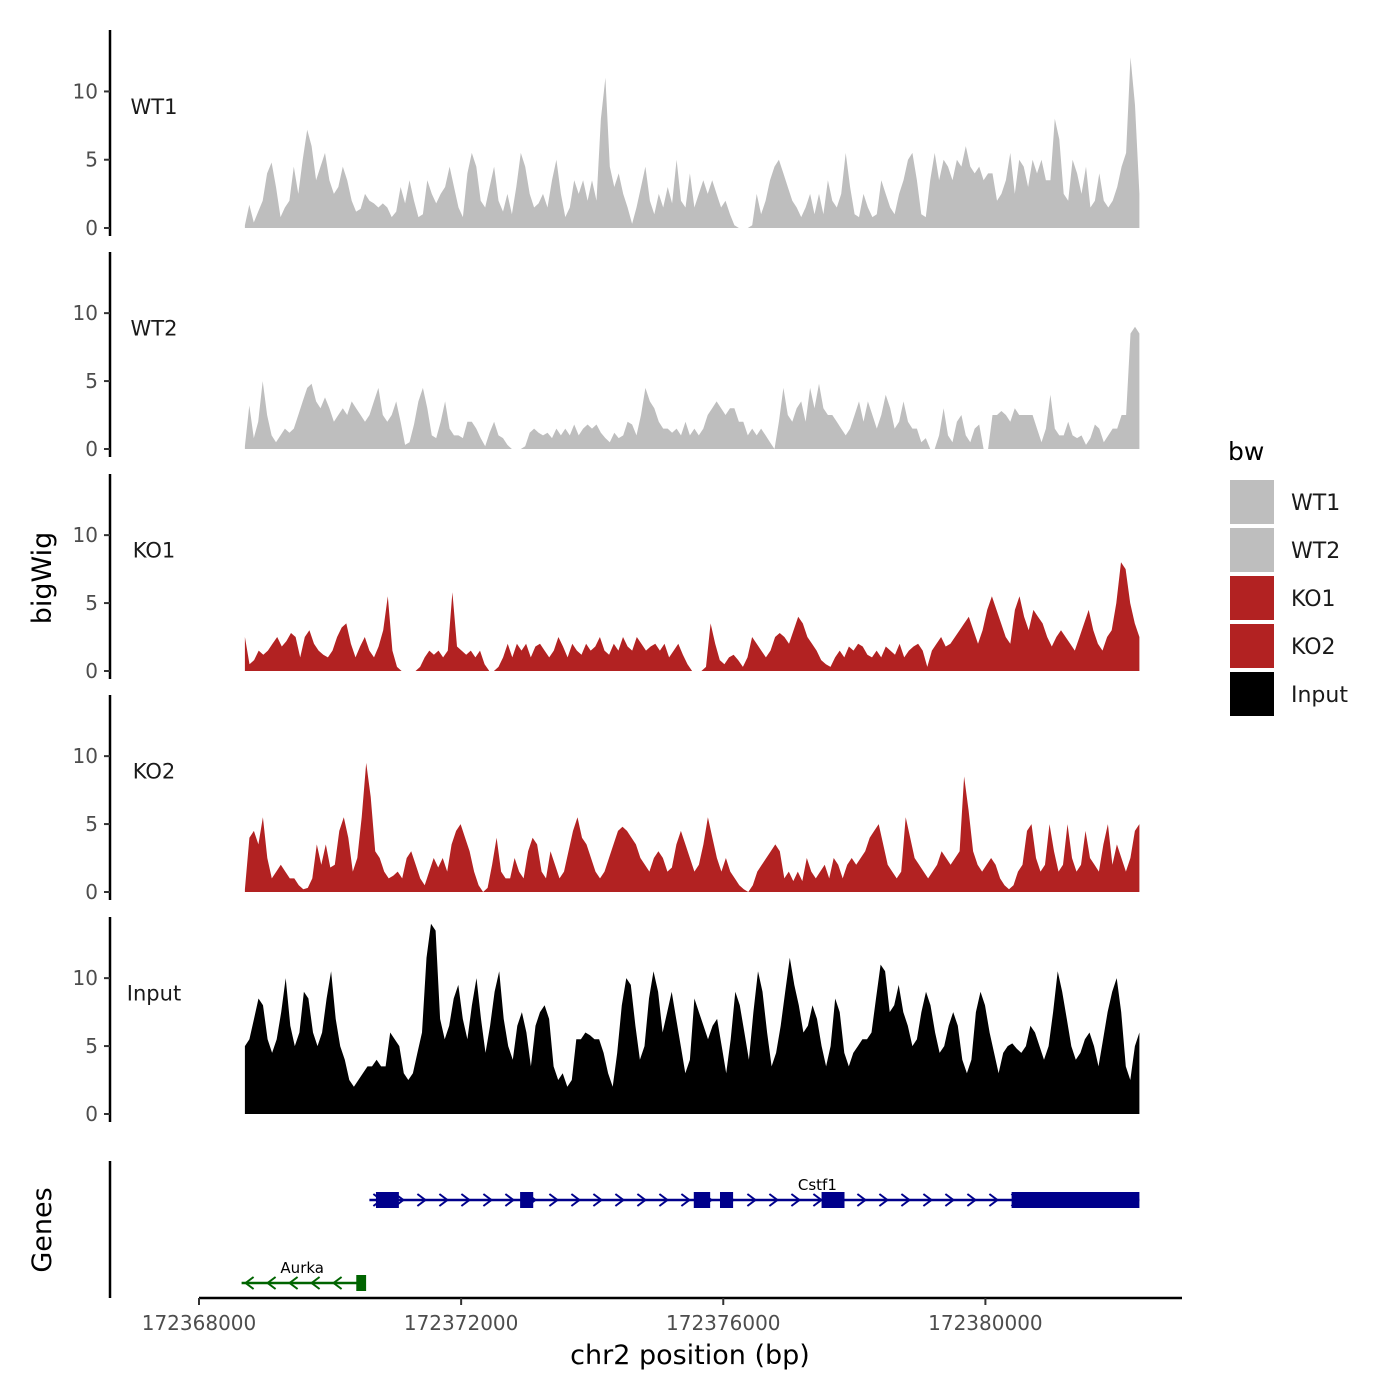 The width and height of the screenshot is (1400, 1400). I want to click on track-wt2: 0 5 10 WT2, so click(606, 356).